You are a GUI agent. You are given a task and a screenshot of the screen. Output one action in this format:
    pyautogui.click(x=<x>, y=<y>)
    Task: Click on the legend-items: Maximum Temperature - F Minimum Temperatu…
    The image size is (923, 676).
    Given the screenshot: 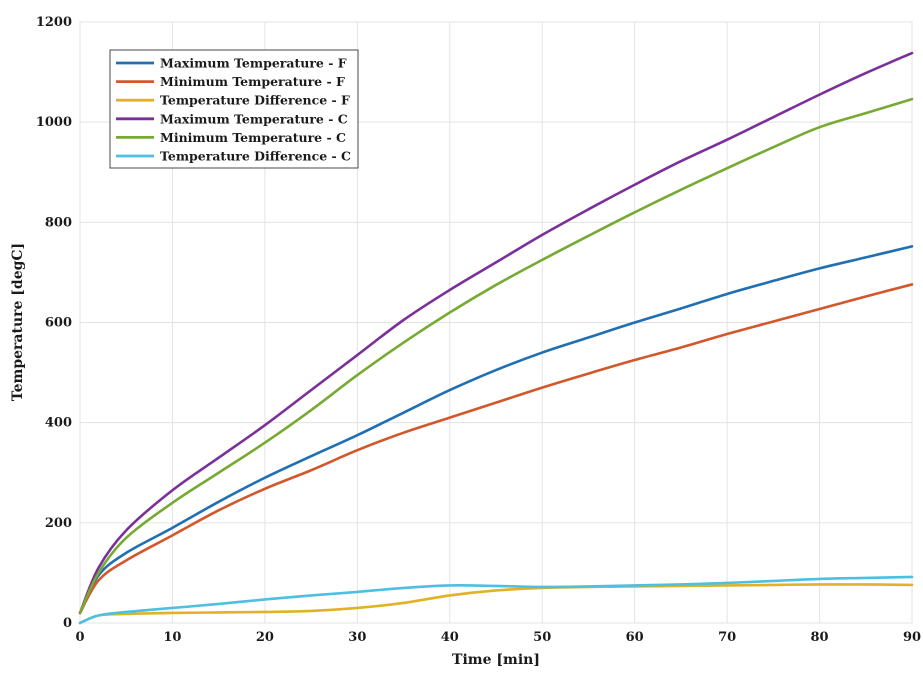 What is the action you would take?
    pyautogui.click(x=233, y=110)
    